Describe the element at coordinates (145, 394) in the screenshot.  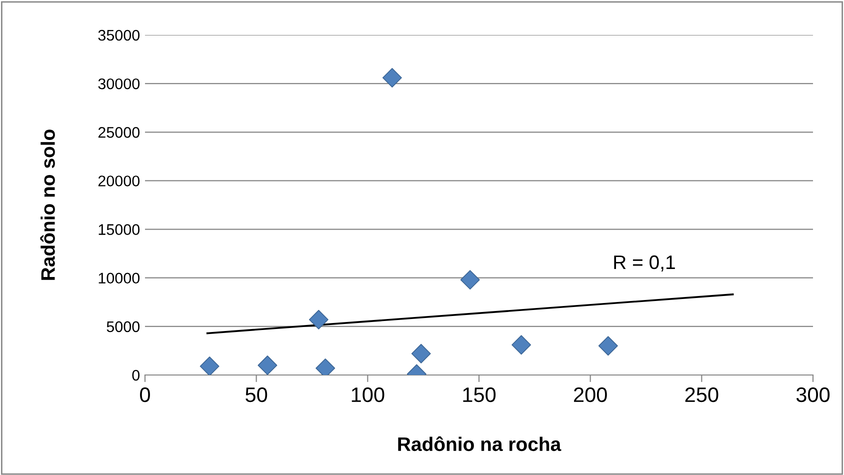
I see `x-tick-label: 0` at that location.